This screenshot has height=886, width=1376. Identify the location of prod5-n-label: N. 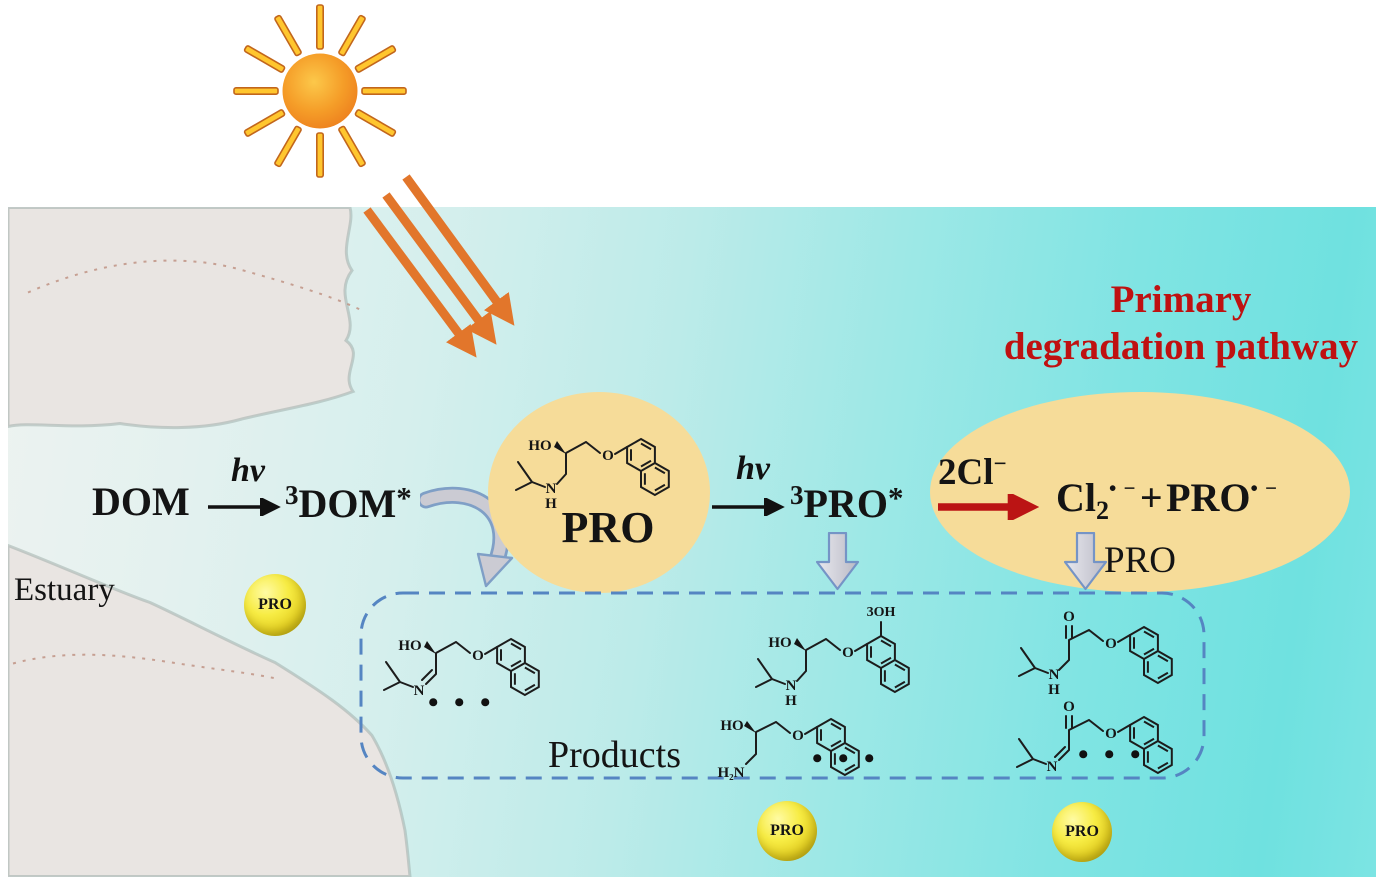
(1052, 767).